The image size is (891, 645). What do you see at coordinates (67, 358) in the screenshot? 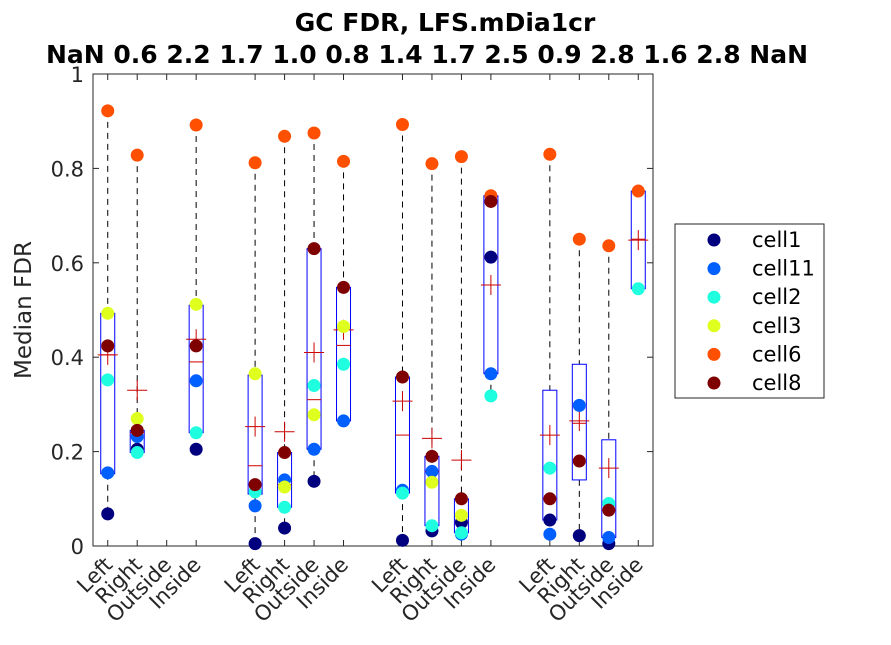
I see `y-tick-label: 0.4` at bounding box center [67, 358].